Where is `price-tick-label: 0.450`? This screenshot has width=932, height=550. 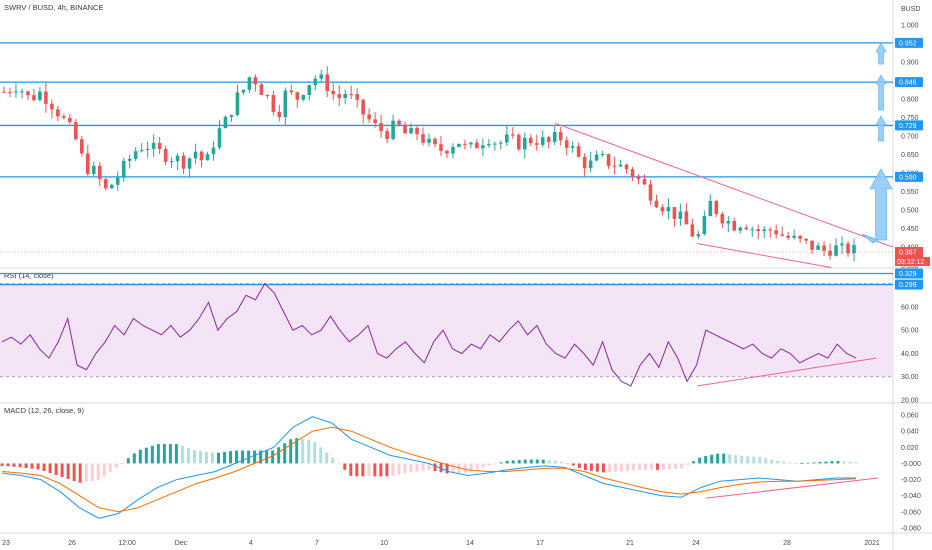 price-tick-label: 0.450 is located at coordinates (910, 229).